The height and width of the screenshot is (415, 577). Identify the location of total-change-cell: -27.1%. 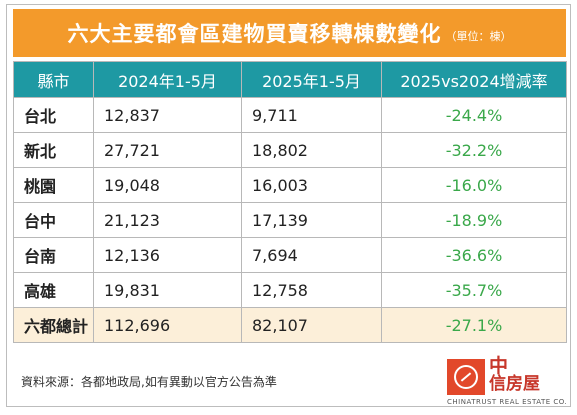
(474, 325).